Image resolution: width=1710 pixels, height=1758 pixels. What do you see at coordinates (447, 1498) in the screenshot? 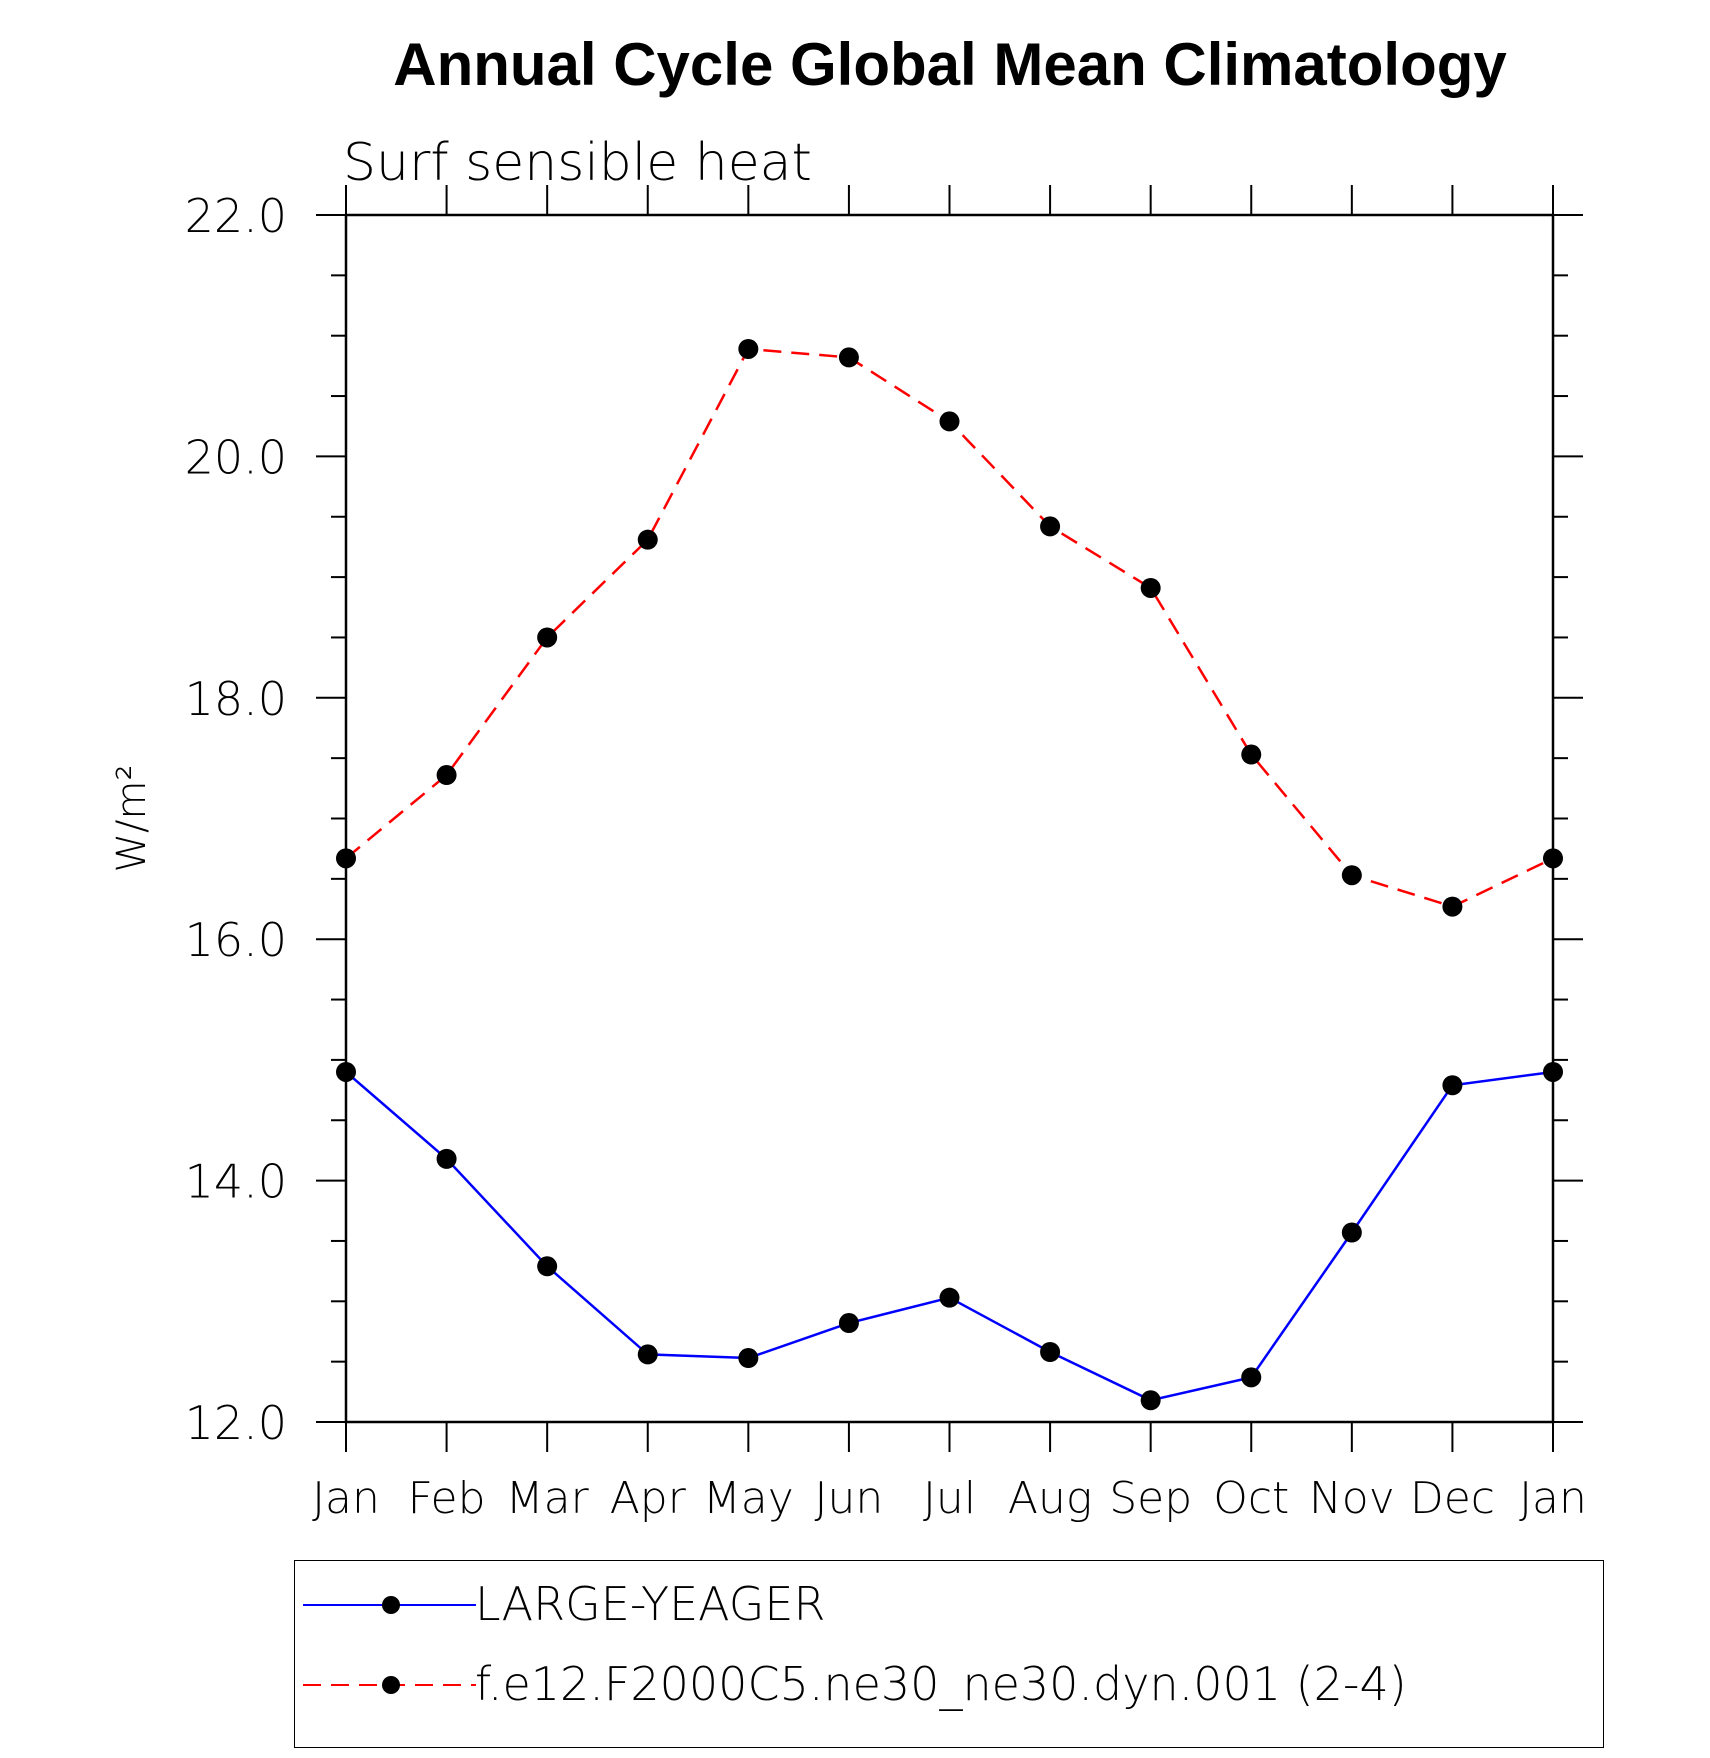
I see `x-tick-label: Feb` at bounding box center [447, 1498].